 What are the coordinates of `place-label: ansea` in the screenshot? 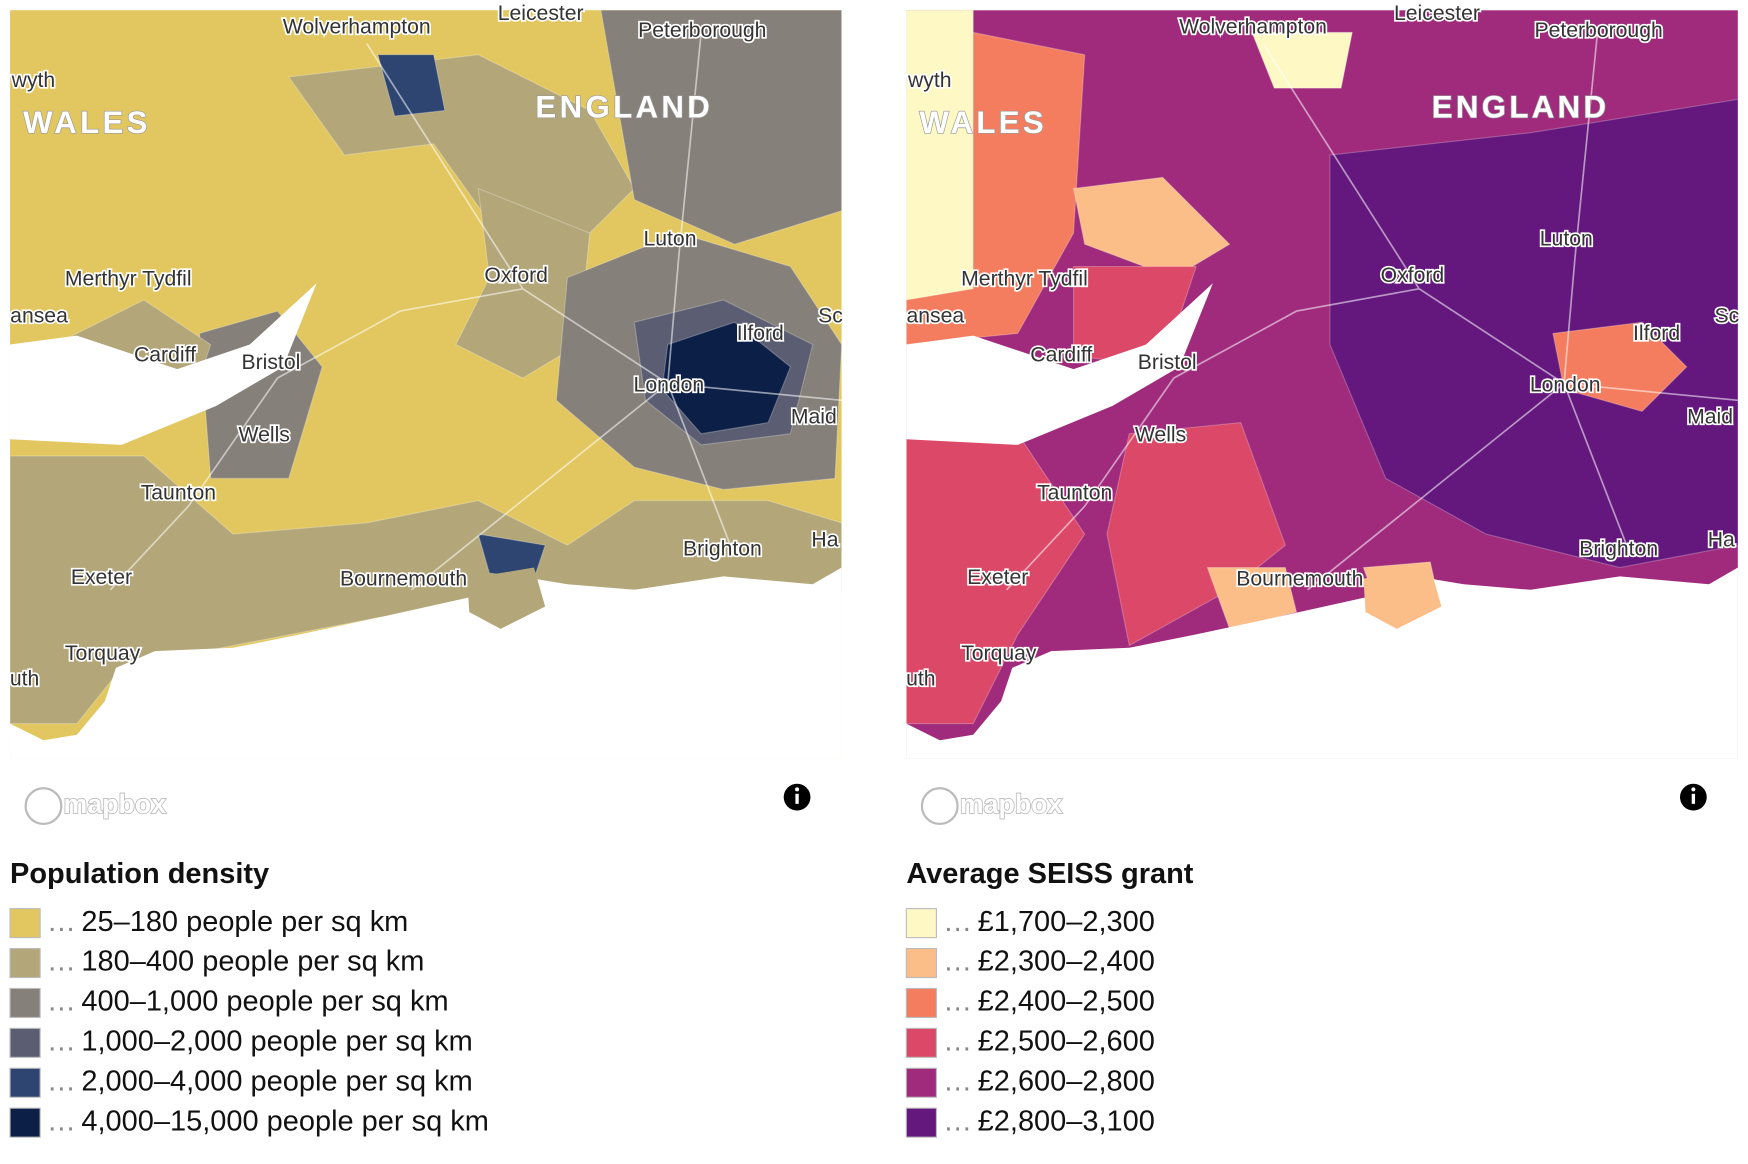 It's located at (935, 315).